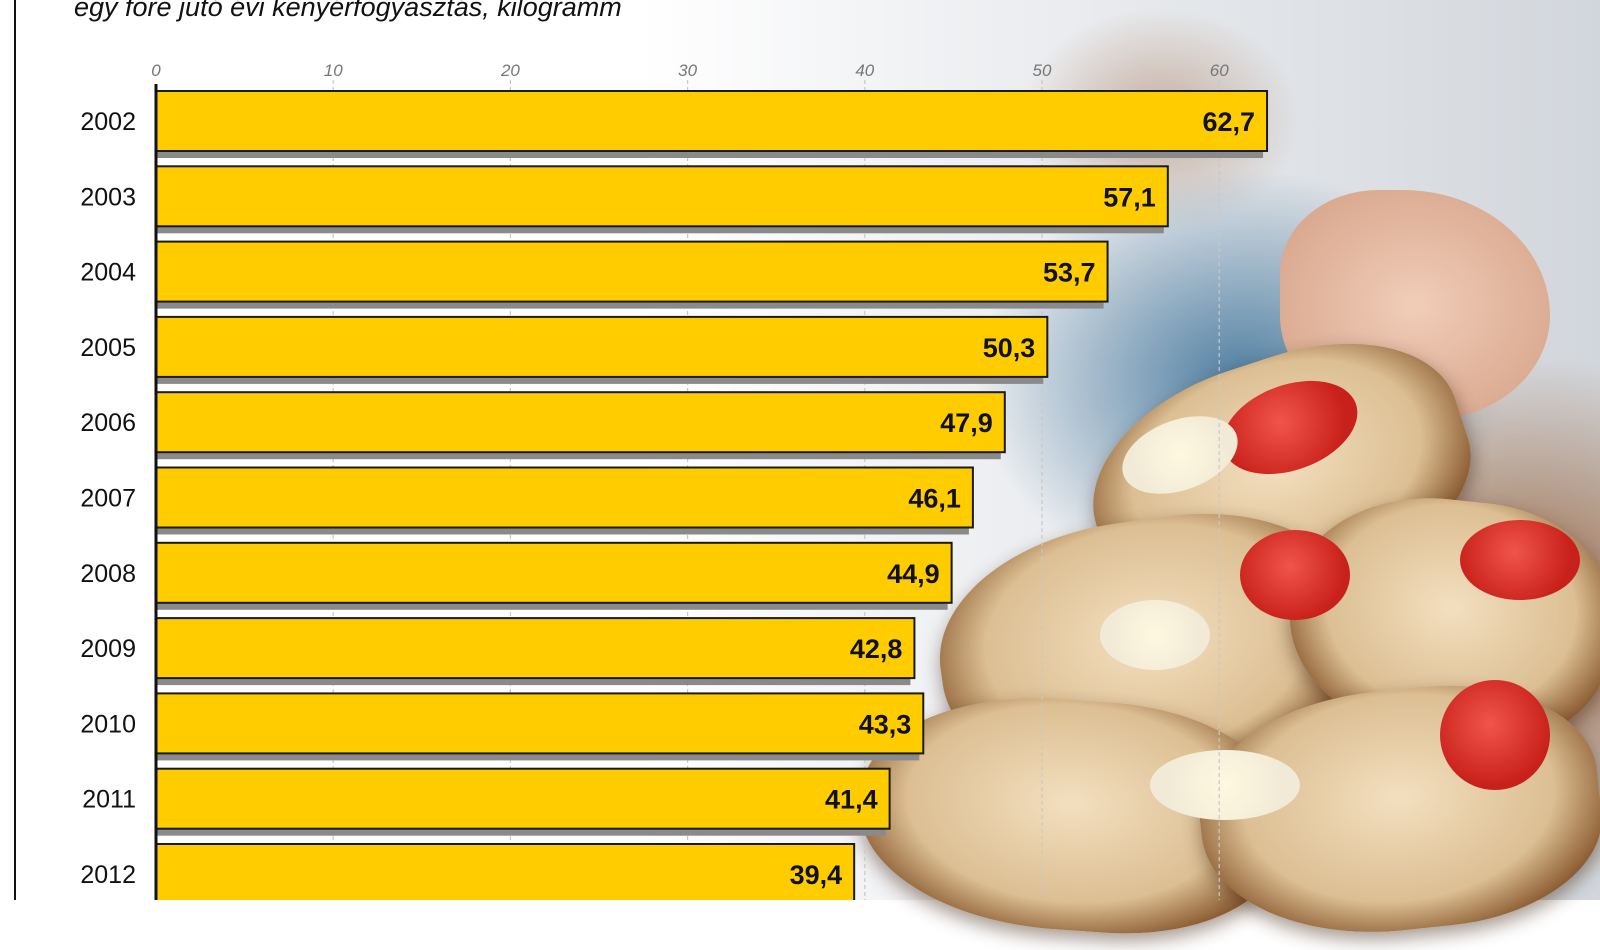  What do you see at coordinates (1129, 197) in the screenshot?
I see `value-label: 57,1` at bounding box center [1129, 197].